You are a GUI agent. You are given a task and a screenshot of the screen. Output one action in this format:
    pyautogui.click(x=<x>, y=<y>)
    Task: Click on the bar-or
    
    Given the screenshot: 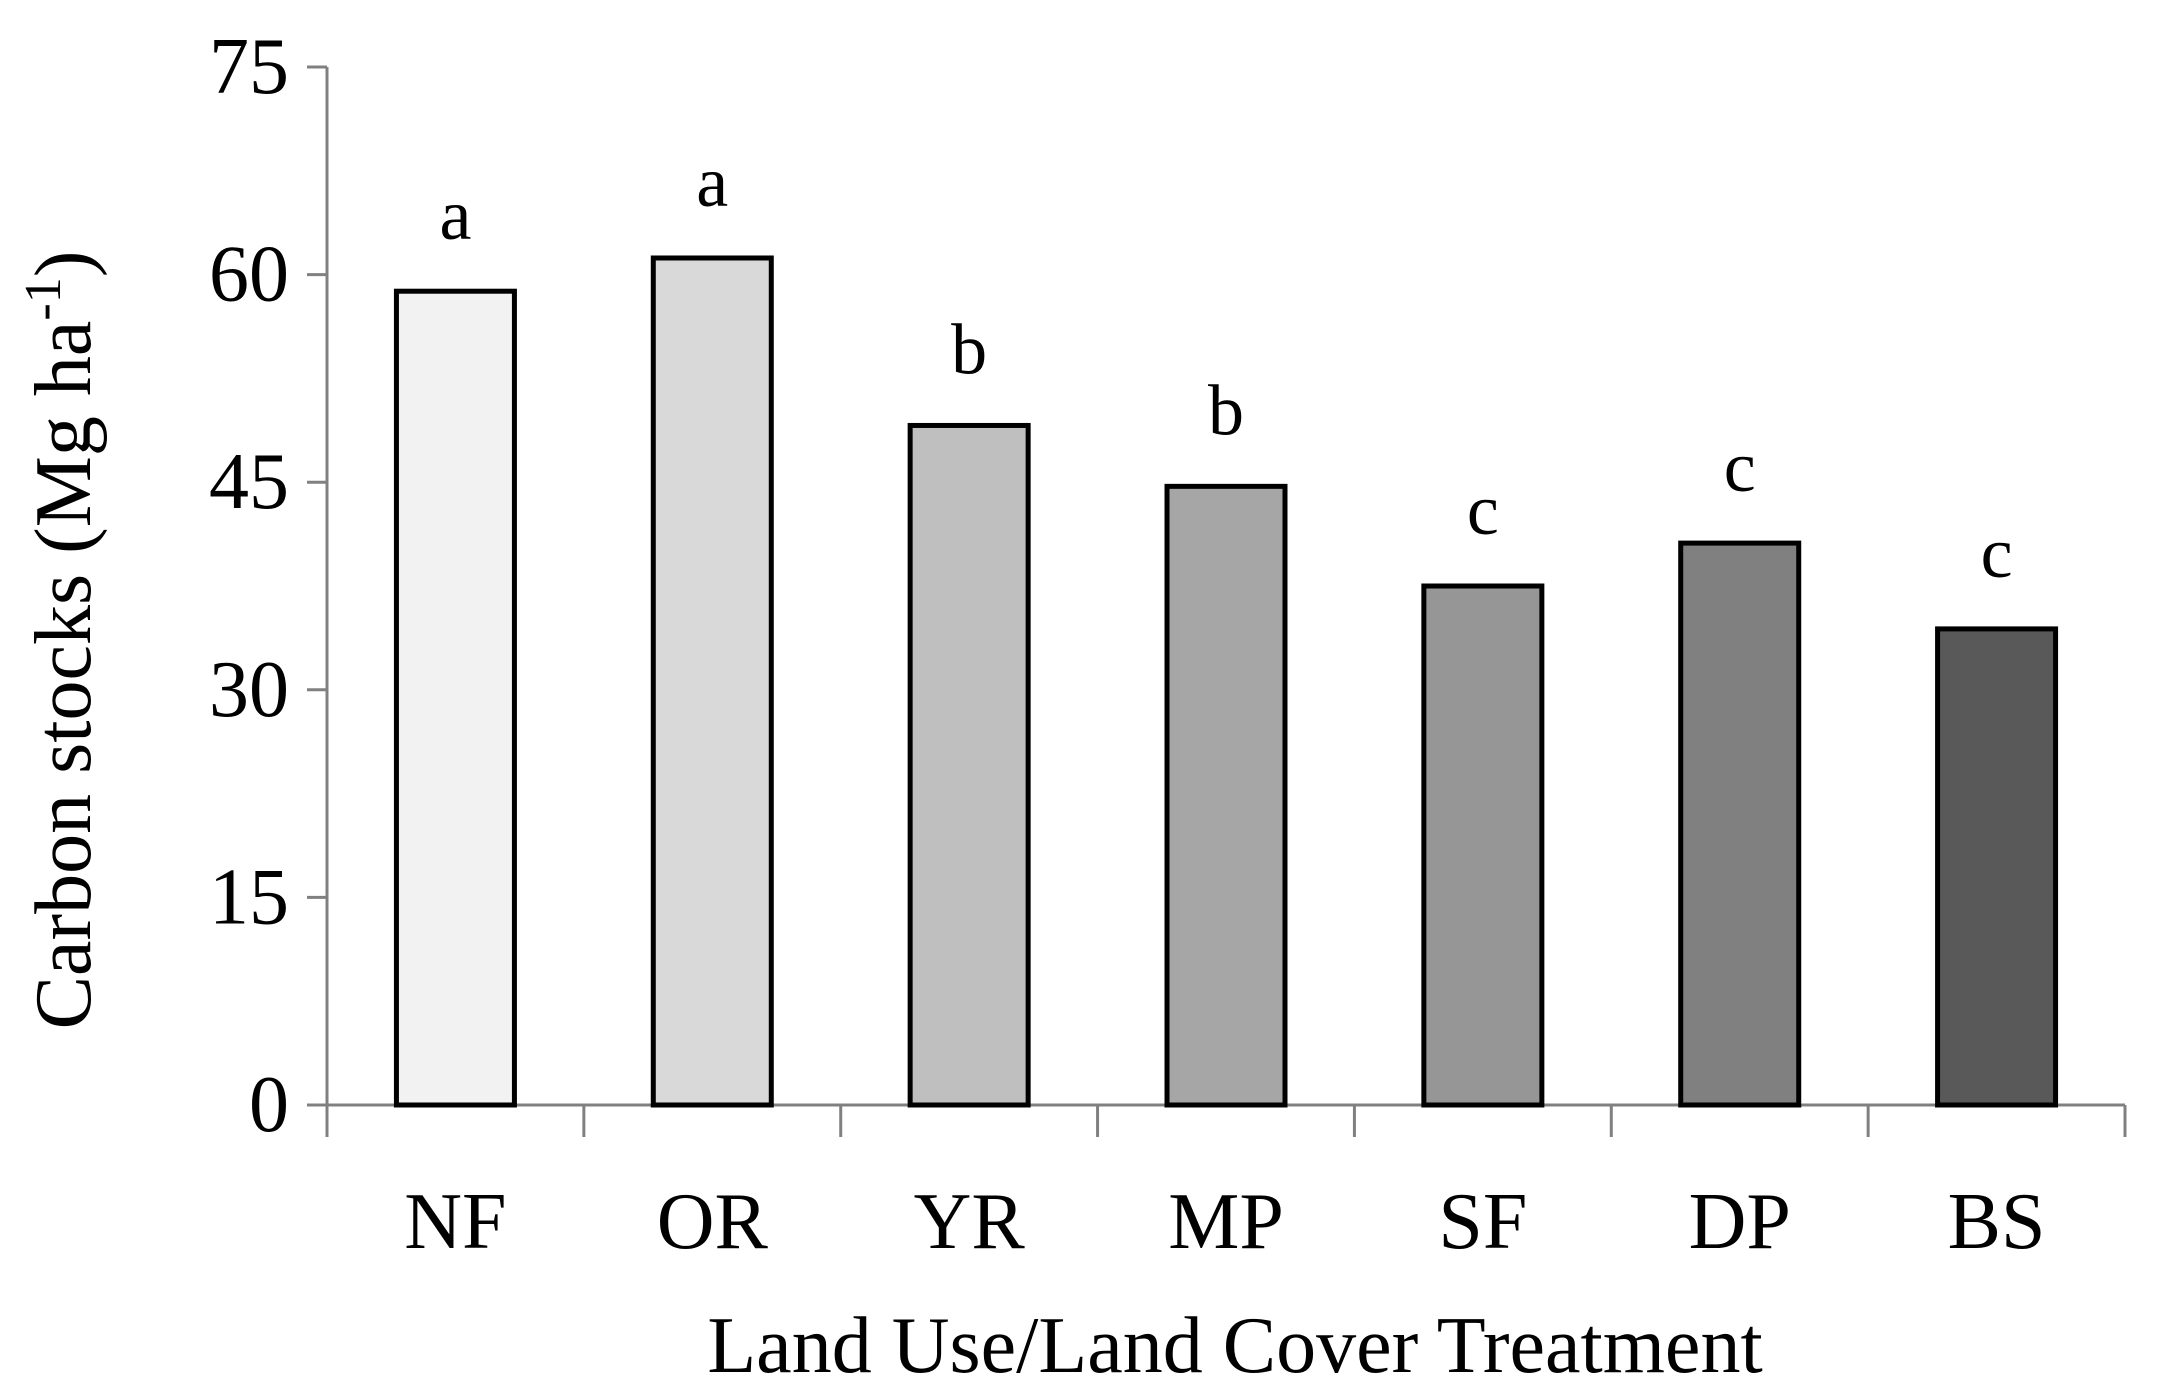 What is the action you would take?
    pyautogui.click(x=712, y=681)
    